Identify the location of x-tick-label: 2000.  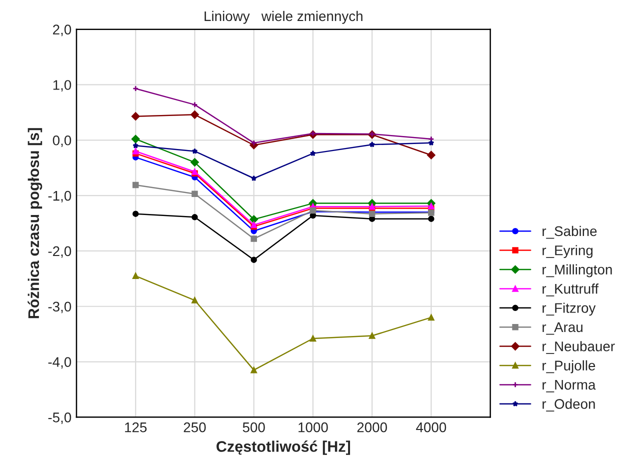
(372, 427).